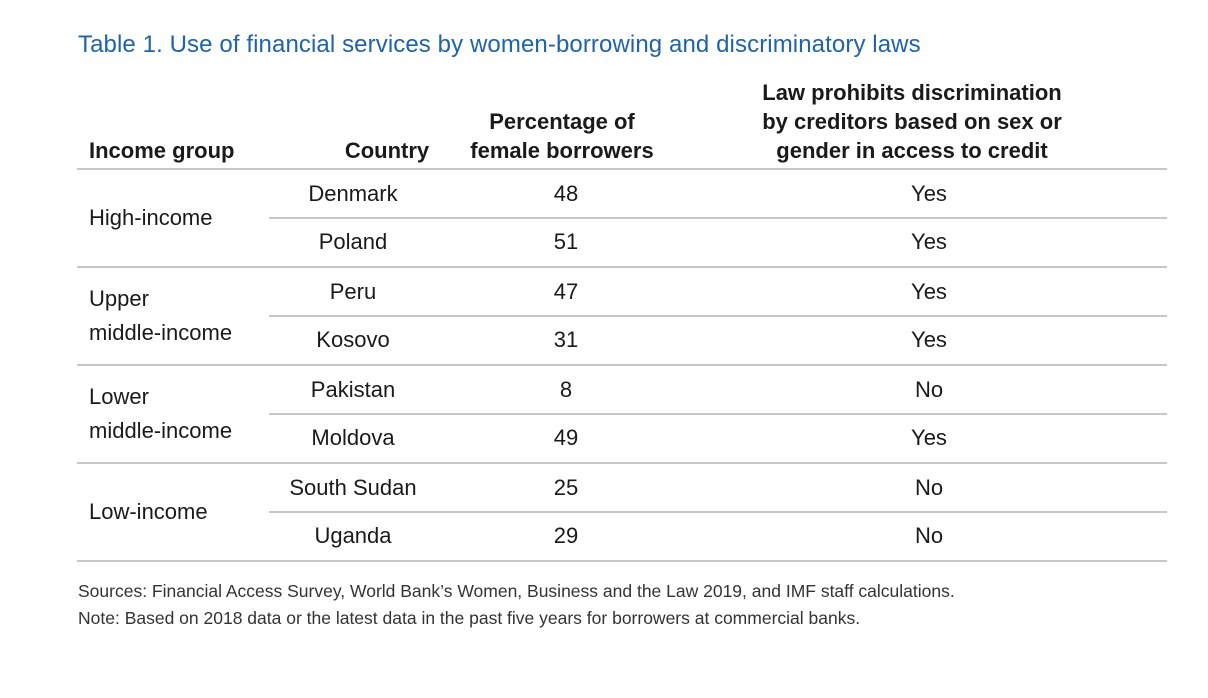 The height and width of the screenshot is (698, 1208). I want to click on table-row: Poland 51 Yes, so click(718, 242).